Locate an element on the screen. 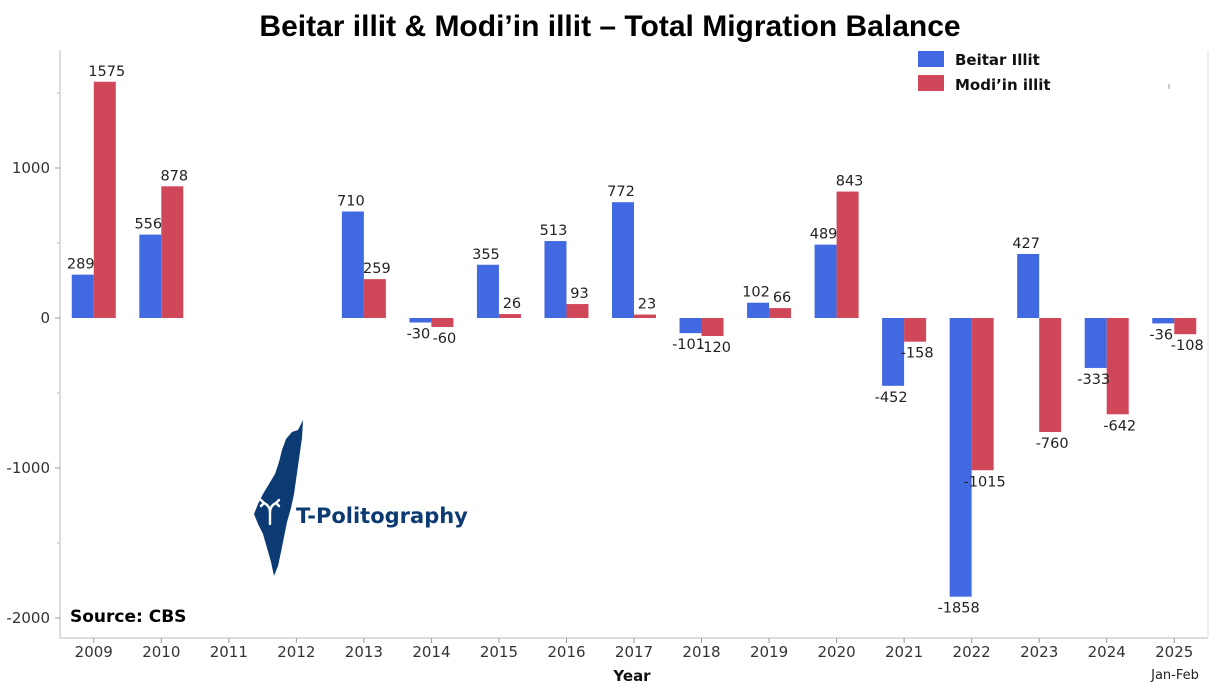 This screenshot has height=688, width=1219. data-label-modi-in-illit-2010: 878 is located at coordinates (174, 176).